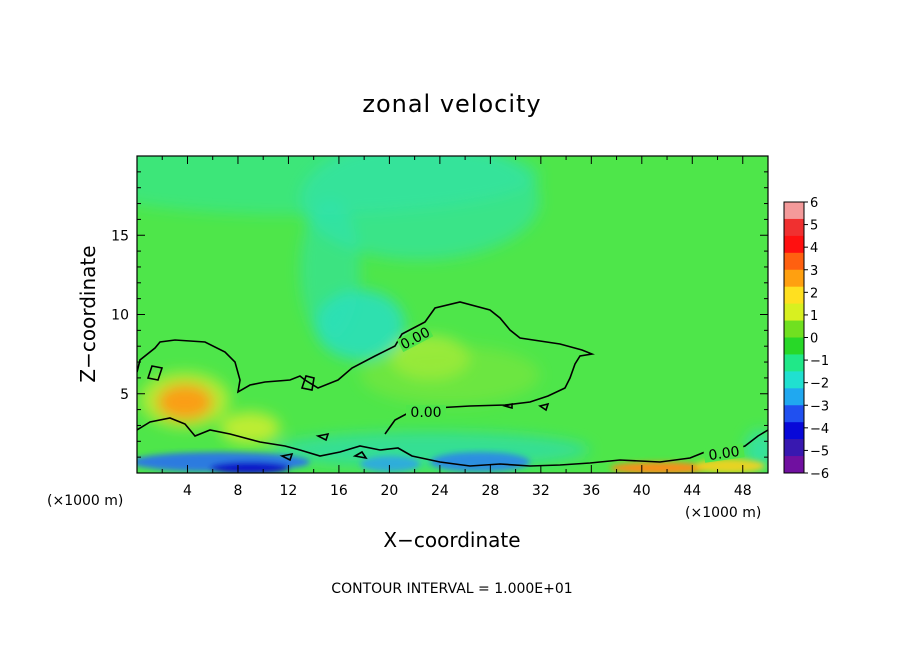 The width and height of the screenshot is (904, 654). Describe the element at coordinates (541, 491) in the screenshot. I see `x-tick-label: 32` at that location.